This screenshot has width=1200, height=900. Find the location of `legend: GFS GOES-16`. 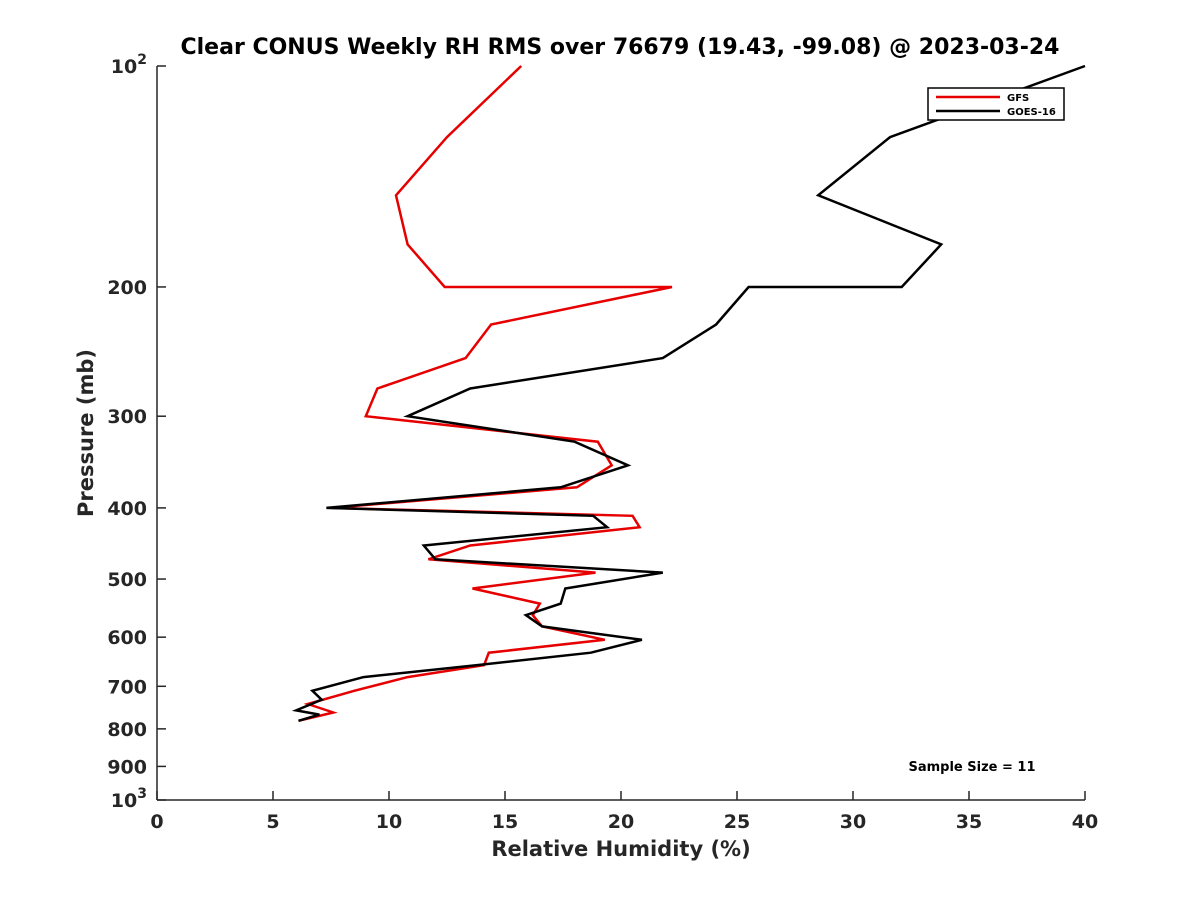

legend: GFS GOES-16 is located at coordinates (996, 104).